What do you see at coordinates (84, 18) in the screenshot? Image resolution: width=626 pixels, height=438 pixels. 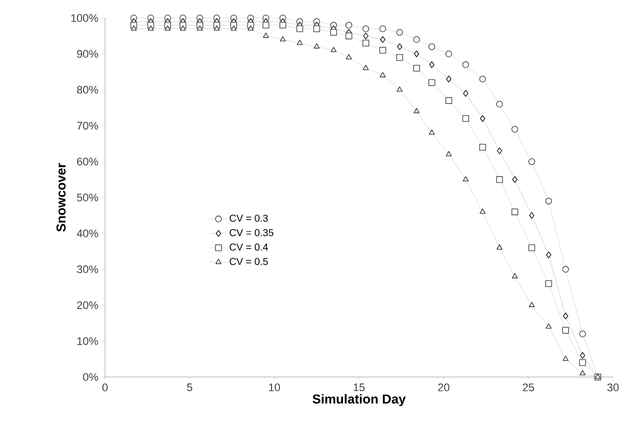 I see `y-tick-label: 100%` at bounding box center [84, 18].